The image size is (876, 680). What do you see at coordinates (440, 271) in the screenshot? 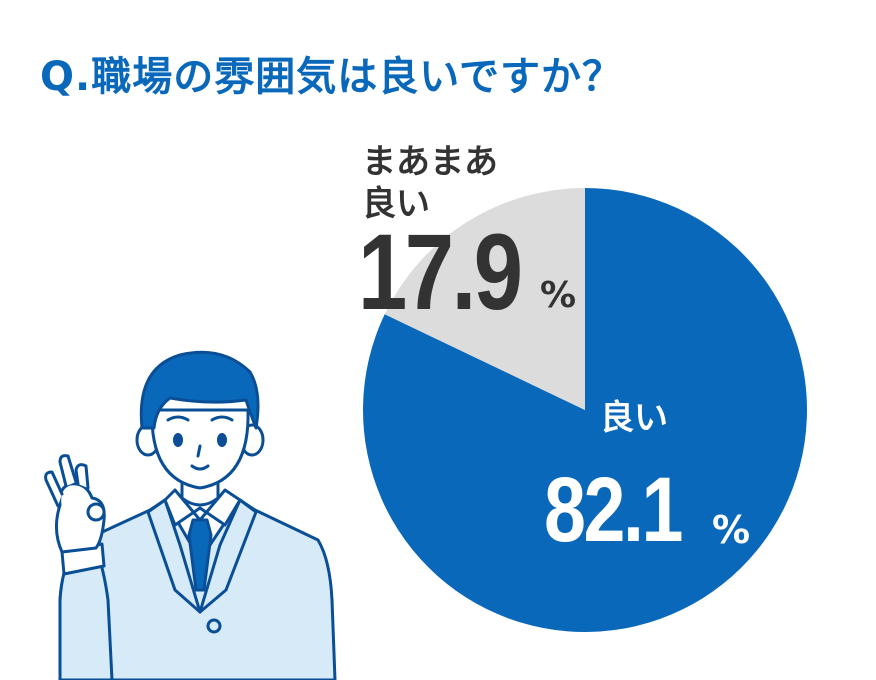
I see `slice-value-okay: 17.9` at bounding box center [440, 271].